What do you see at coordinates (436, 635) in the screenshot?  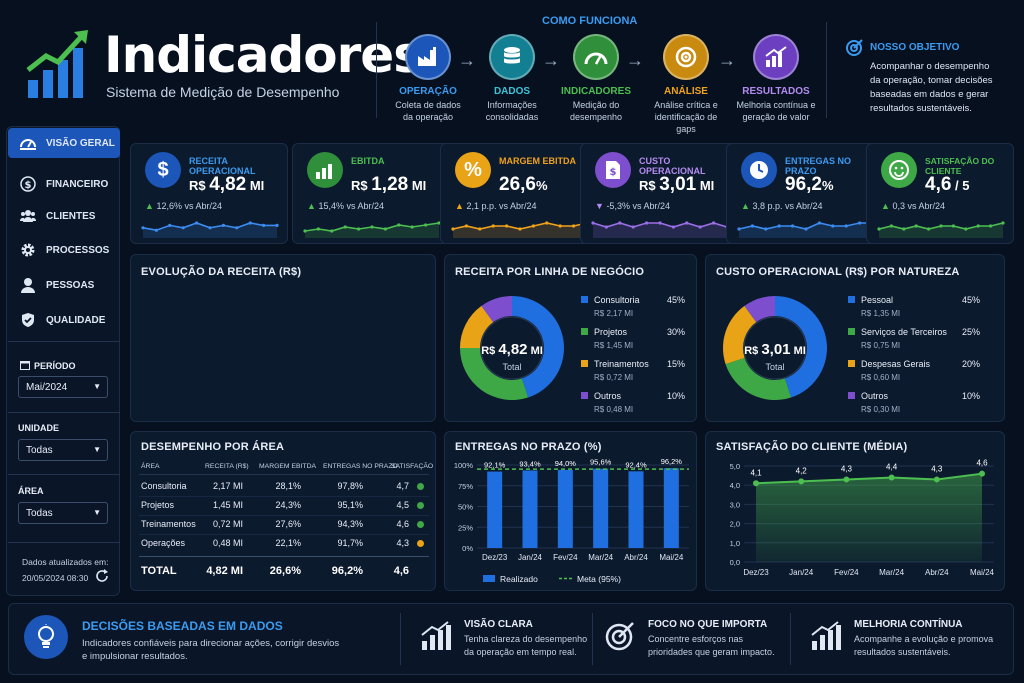 I see `growth-chart-icon` at bounding box center [436, 635].